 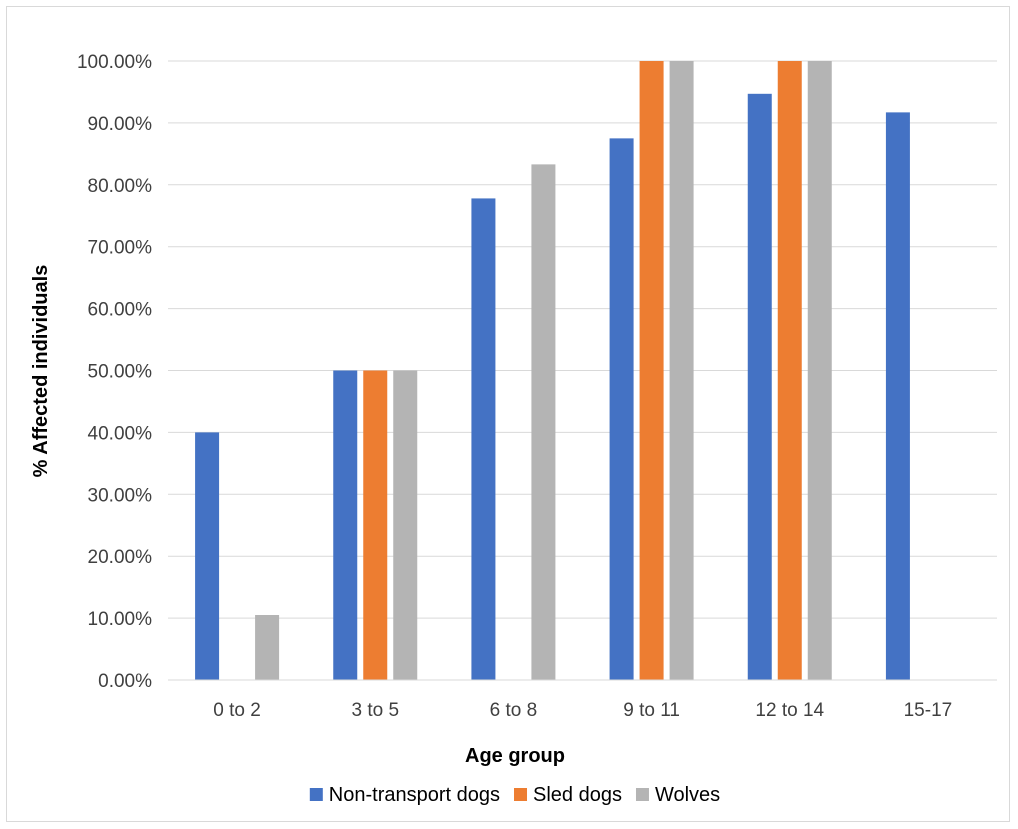 What do you see at coordinates (414, 795) in the screenshot?
I see `legend-label: Non-transport dogs` at bounding box center [414, 795].